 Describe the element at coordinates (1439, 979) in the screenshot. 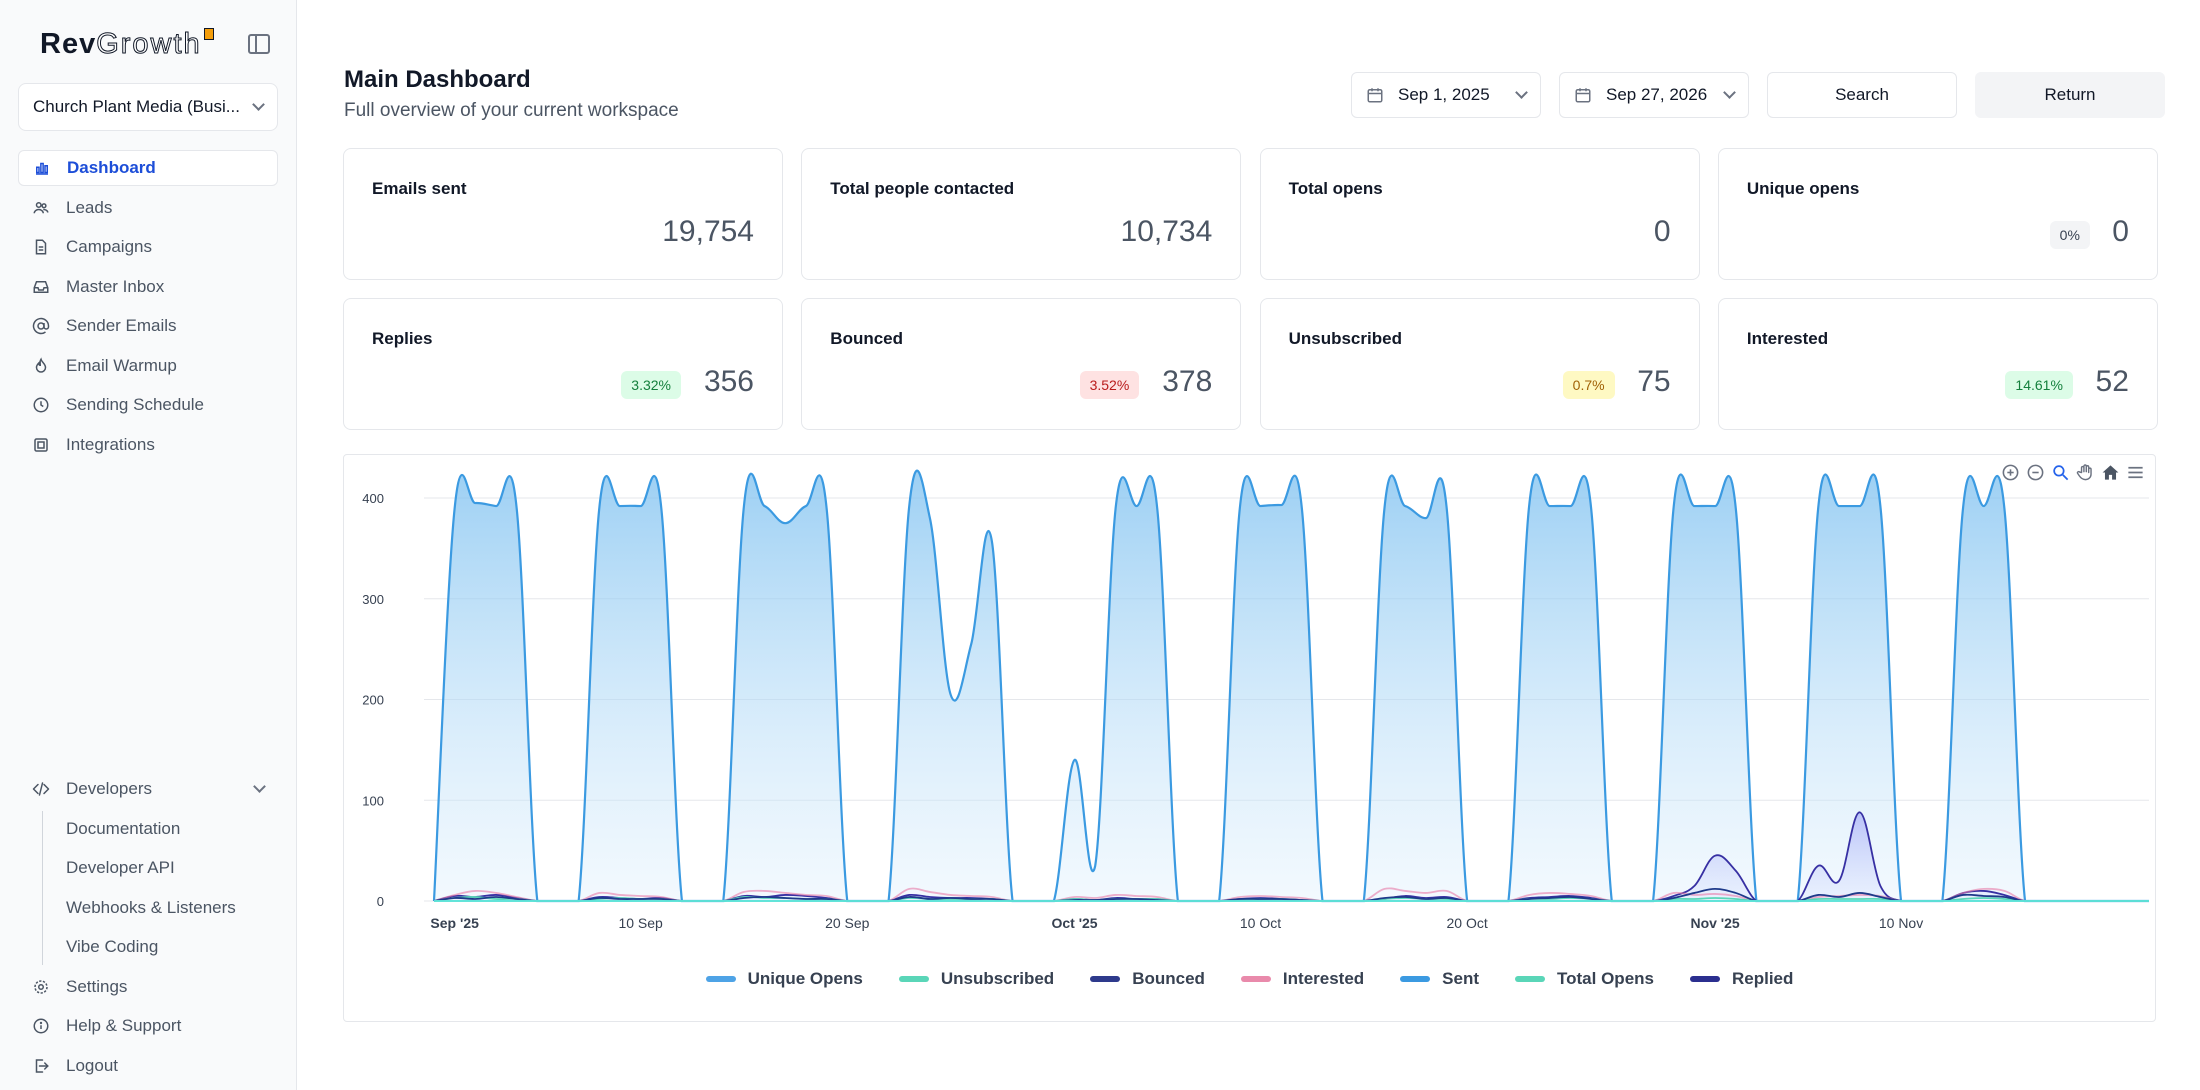

I see `legend-item-sent: Sent` at that location.